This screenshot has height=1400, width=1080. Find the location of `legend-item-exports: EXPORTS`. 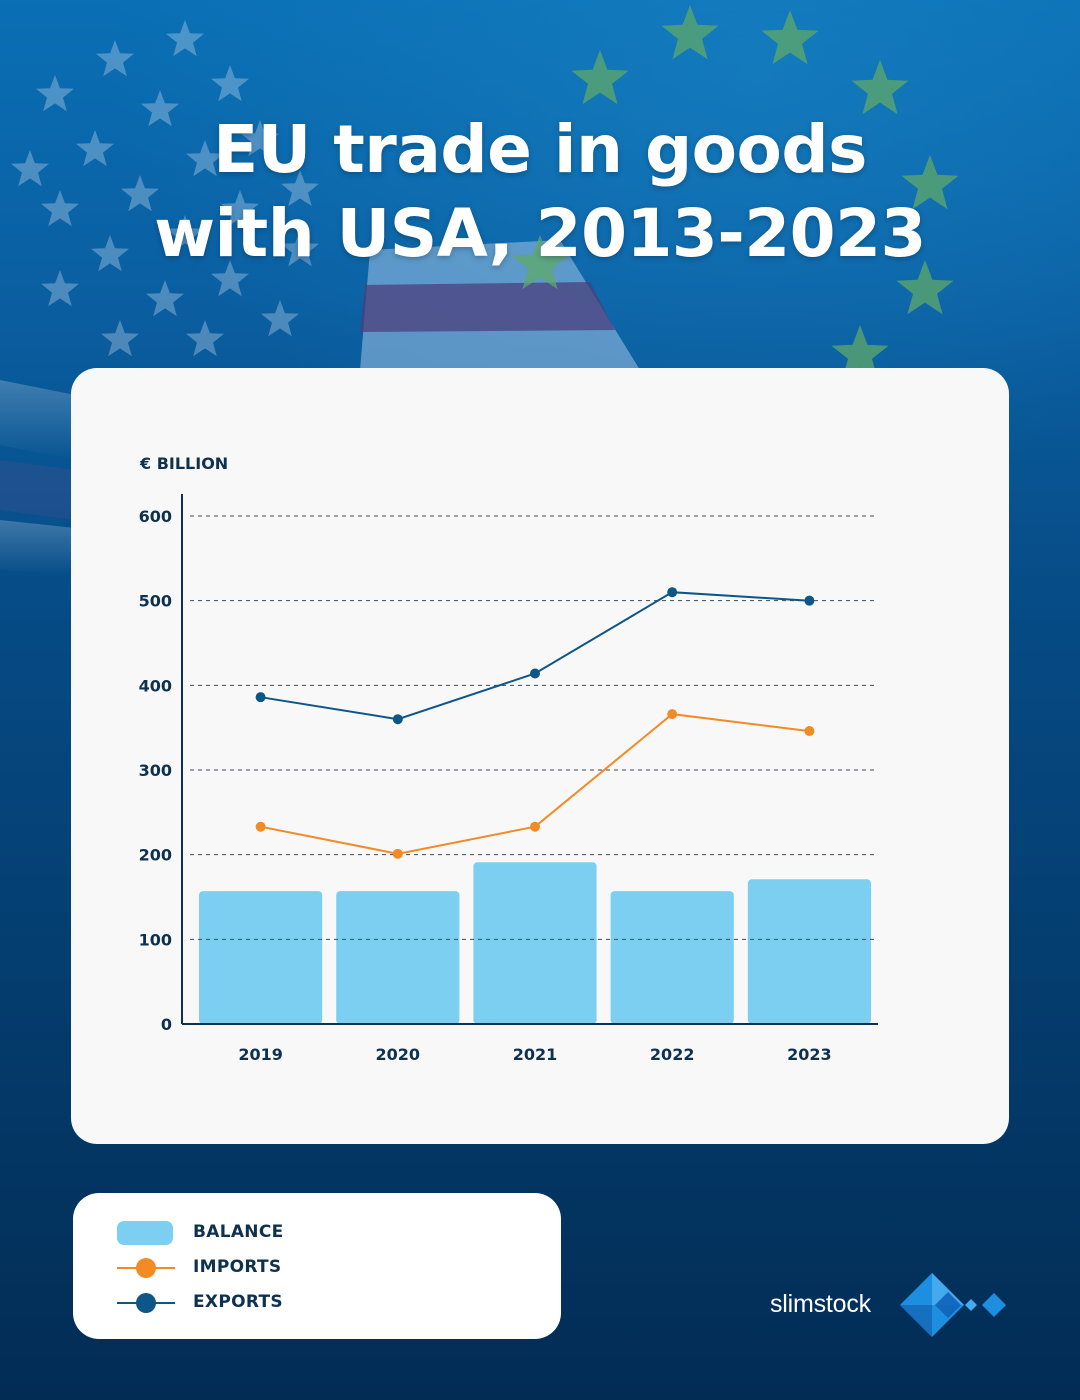

legend-item-exports: EXPORTS is located at coordinates (267, 1303).